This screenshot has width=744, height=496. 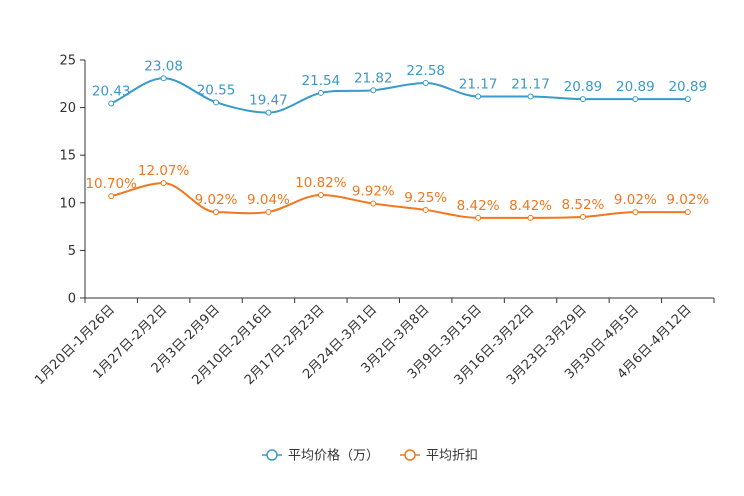 I want to click on series-2-data-label: 8.52%, so click(x=583, y=205).